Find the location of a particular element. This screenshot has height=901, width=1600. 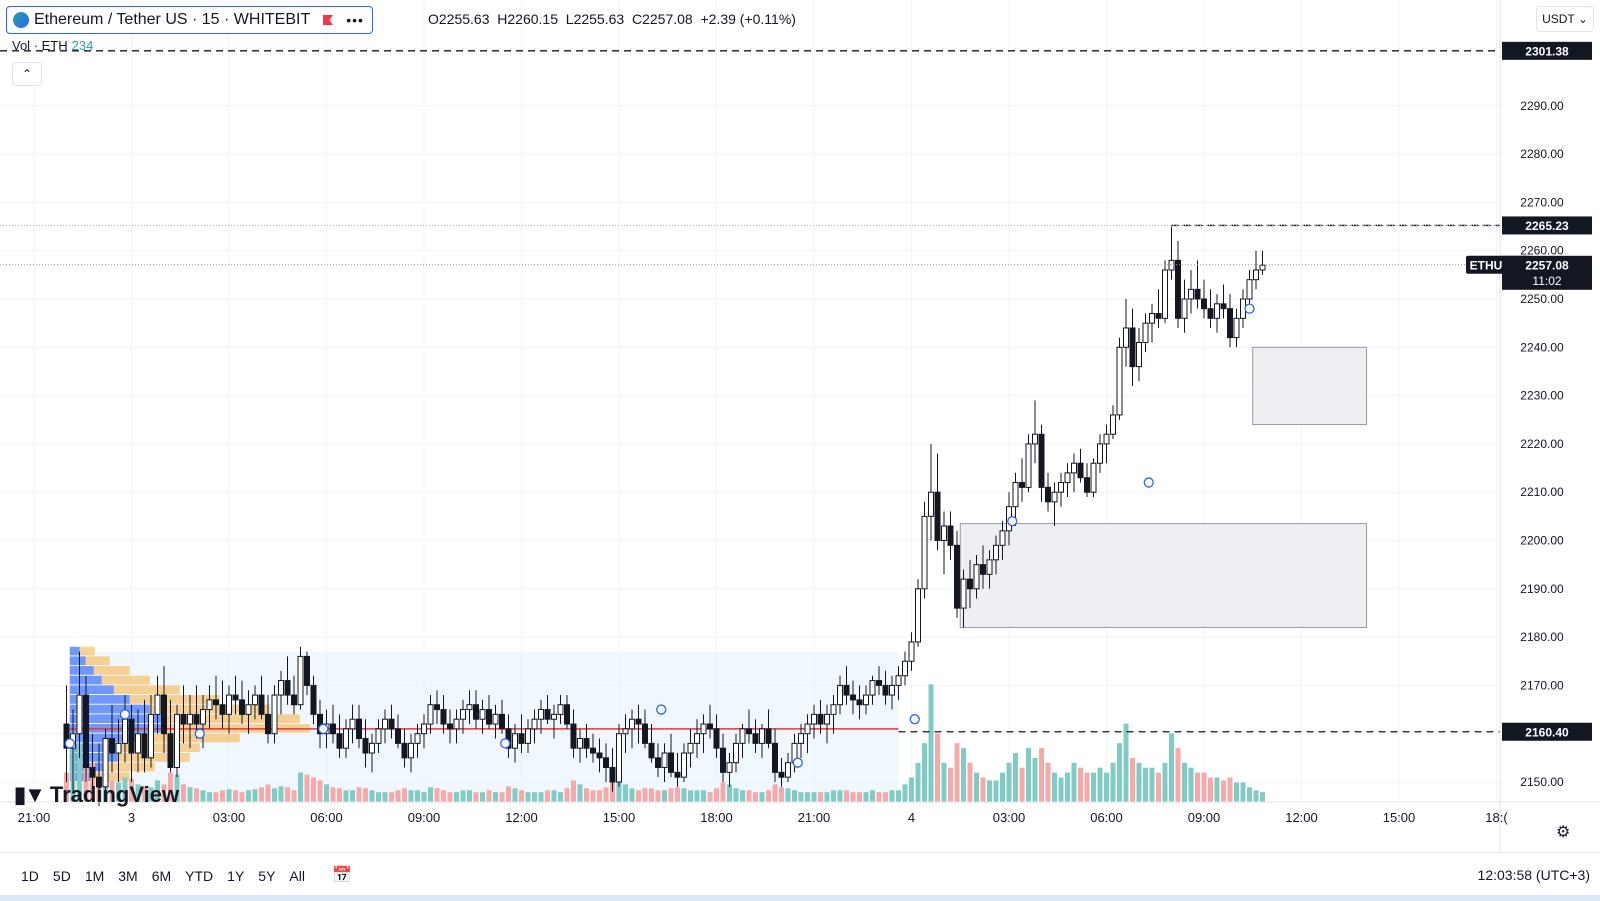

flag-icon is located at coordinates (328, 20).